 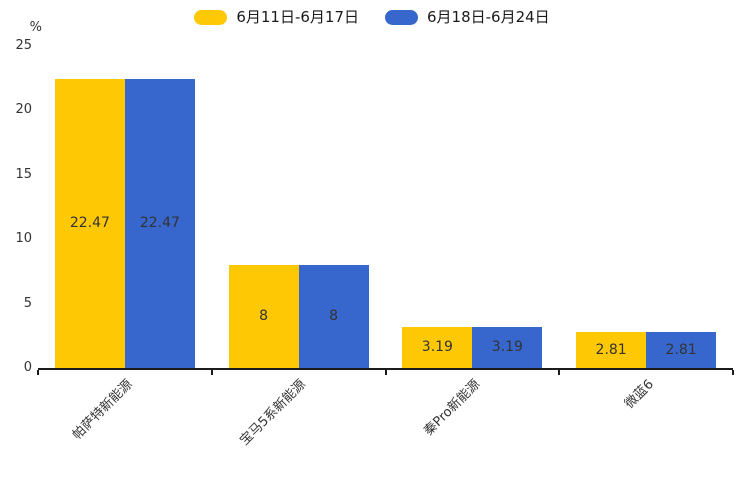 I want to click on x-category-label: 秦Pro新能源, so click(x=452, y=408).